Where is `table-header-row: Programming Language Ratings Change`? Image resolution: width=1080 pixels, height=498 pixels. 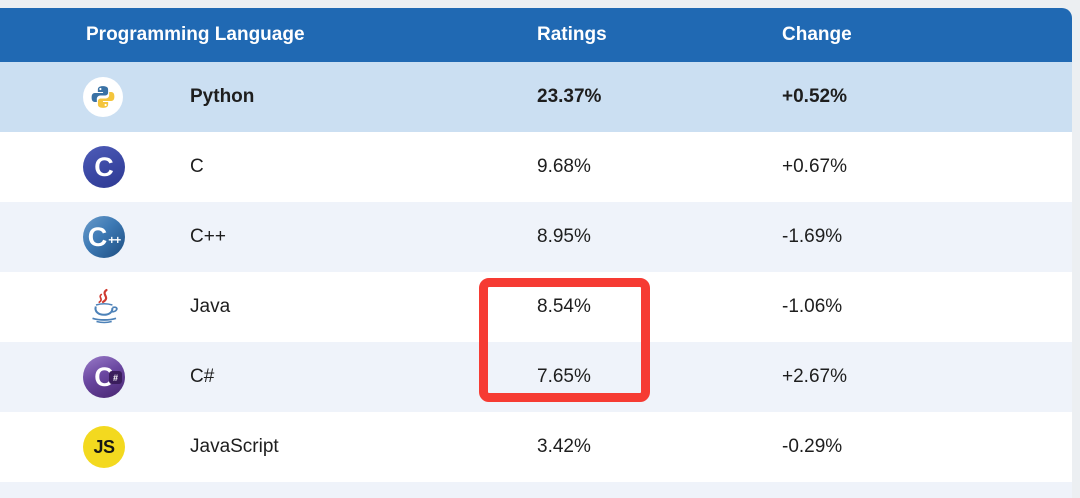
table-header-row: Programming Language Ratings Change is located at coordinates (536, 35).